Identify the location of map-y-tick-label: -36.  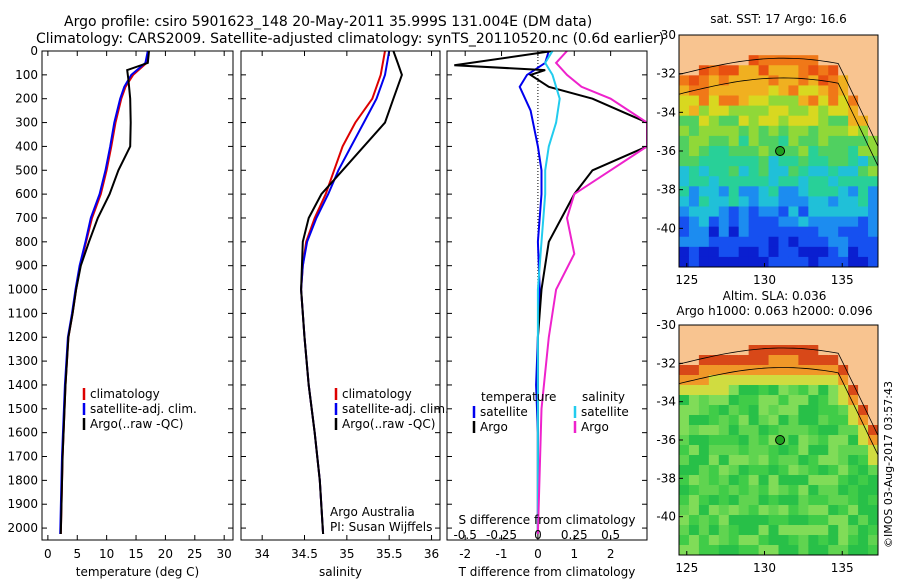
(666, 440).